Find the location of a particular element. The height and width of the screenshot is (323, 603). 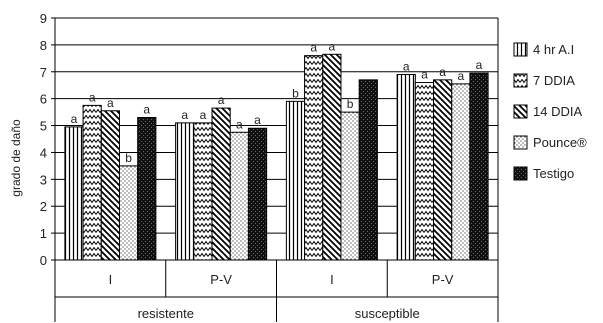

y-tick-label: 4 is located at coordinates (43, 152).